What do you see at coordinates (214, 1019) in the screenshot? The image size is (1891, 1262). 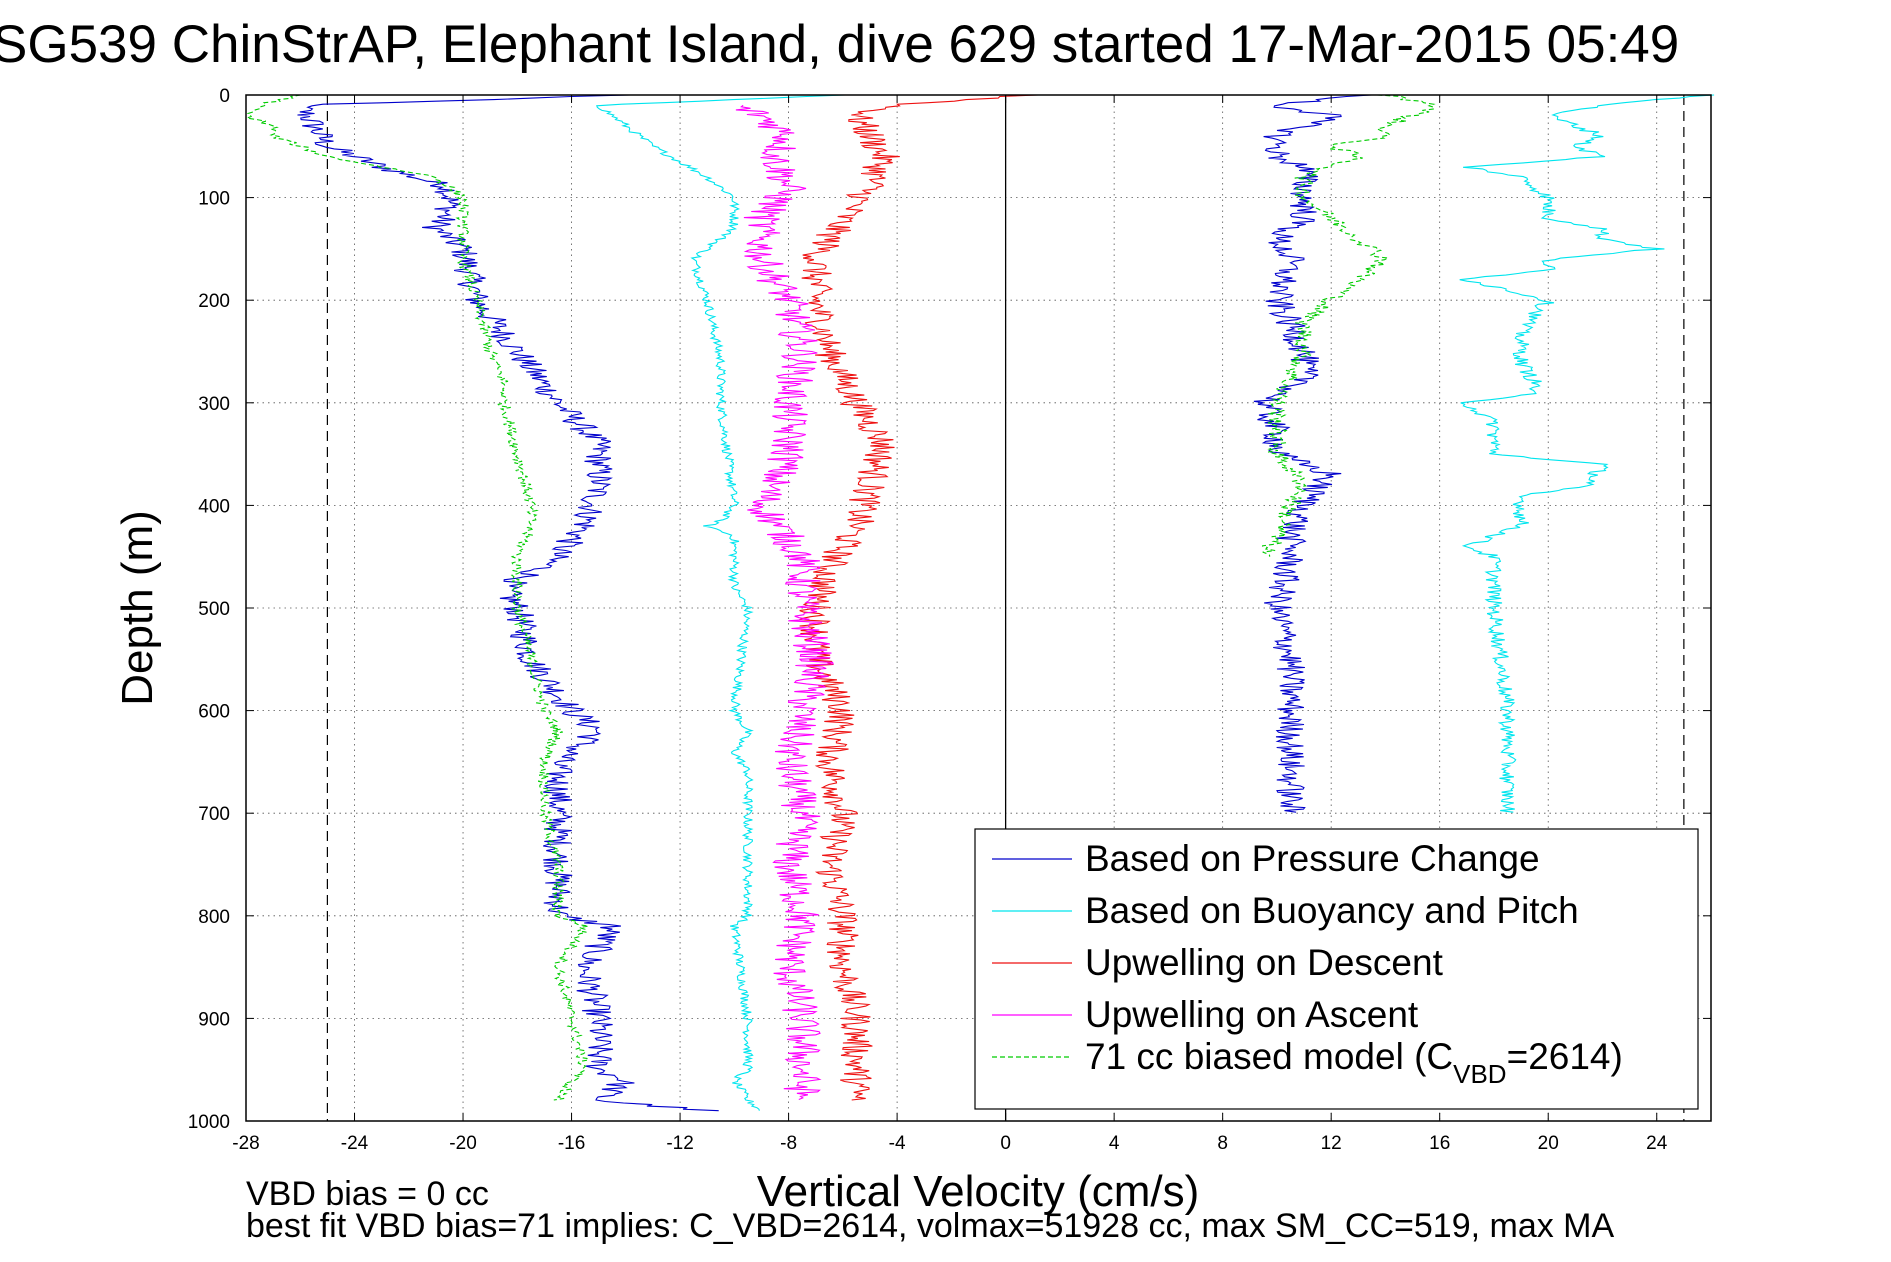 I see `y-tick-label: 900` at bounding box center [214, 1019].